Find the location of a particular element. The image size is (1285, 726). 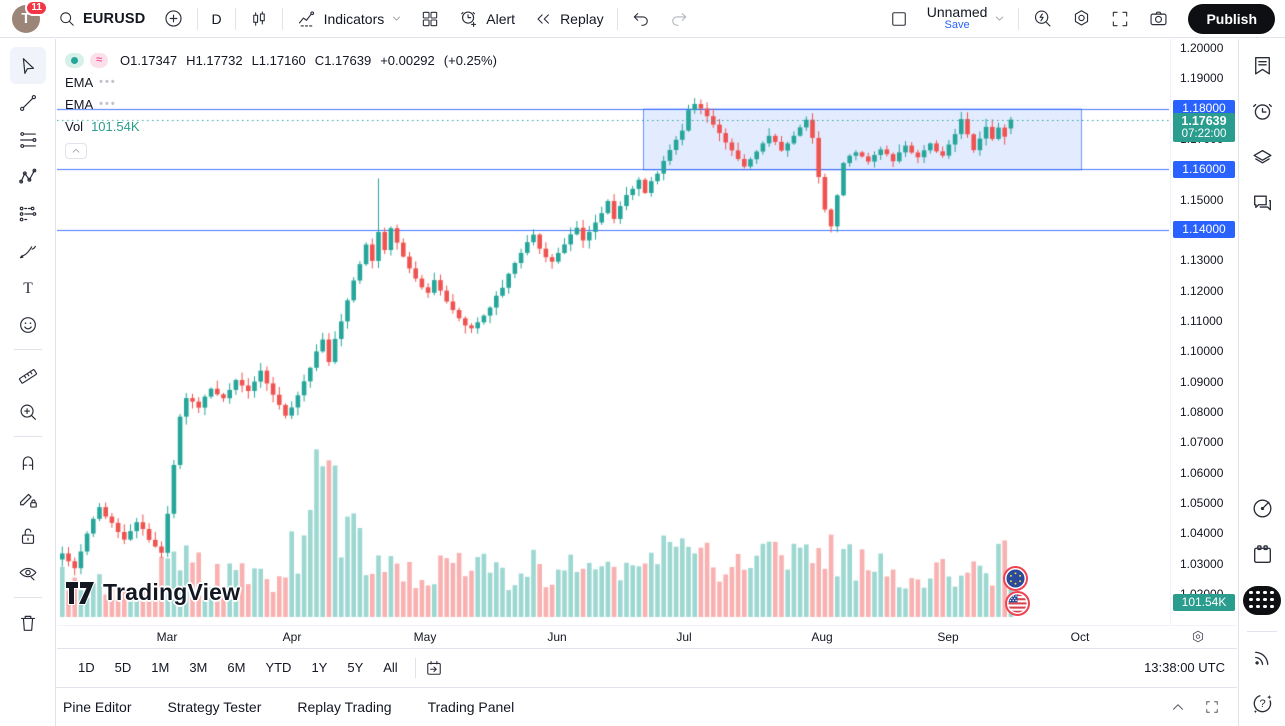

range-button-5d: 5D is located at coordinates (123, 667).